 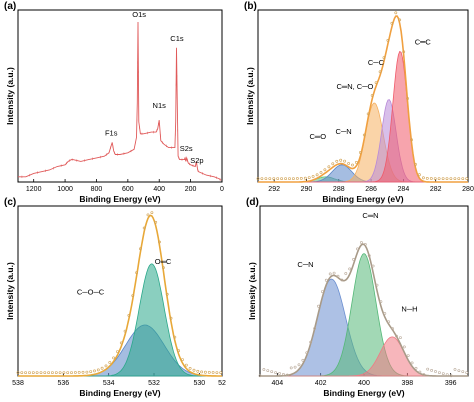 What do you see at coordinates (154, 383) in the screenshot?
I see `x-tick-label: 532` at bounding box center [154, 383].